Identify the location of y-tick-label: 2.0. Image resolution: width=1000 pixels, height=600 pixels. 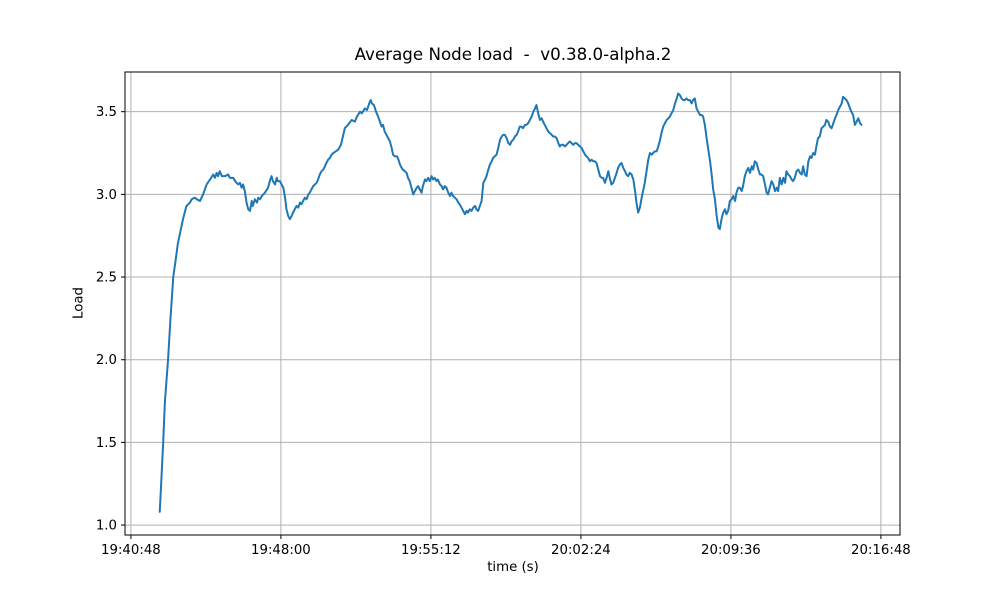
(106, 360).